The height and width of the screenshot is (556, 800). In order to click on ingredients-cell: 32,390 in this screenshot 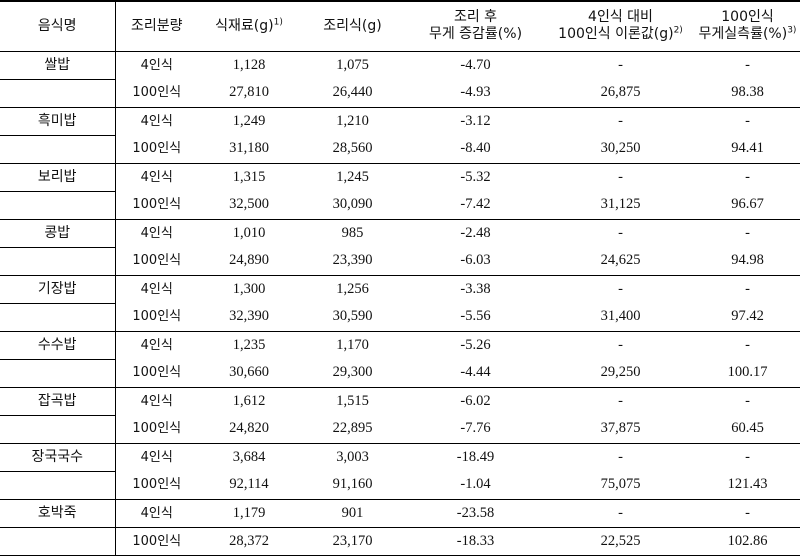, I will do `click(249, 317)`.